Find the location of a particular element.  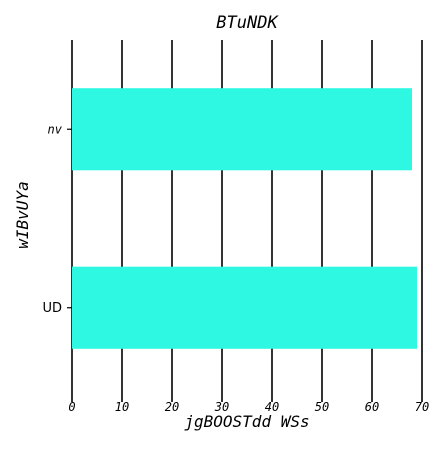

chart-title: BTuNDK is located at coordinates (247, 23).